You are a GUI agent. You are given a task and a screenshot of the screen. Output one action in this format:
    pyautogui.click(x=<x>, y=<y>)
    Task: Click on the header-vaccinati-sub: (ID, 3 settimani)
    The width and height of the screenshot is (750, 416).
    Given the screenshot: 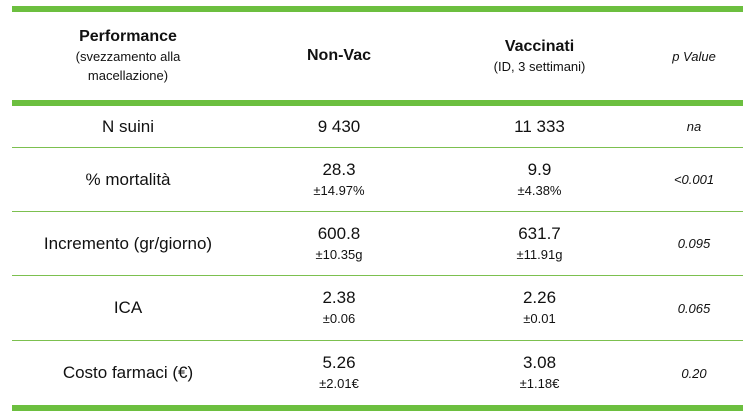 What is the action you would take?
    pyautogui.click(x=539, y=66)
    